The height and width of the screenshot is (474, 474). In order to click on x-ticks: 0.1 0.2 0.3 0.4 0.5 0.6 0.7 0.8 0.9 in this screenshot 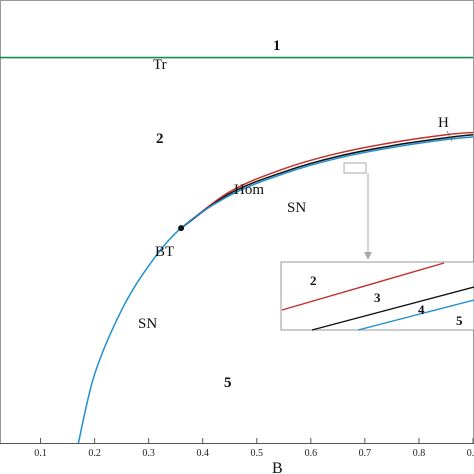, I will do `click(254, 448)`.